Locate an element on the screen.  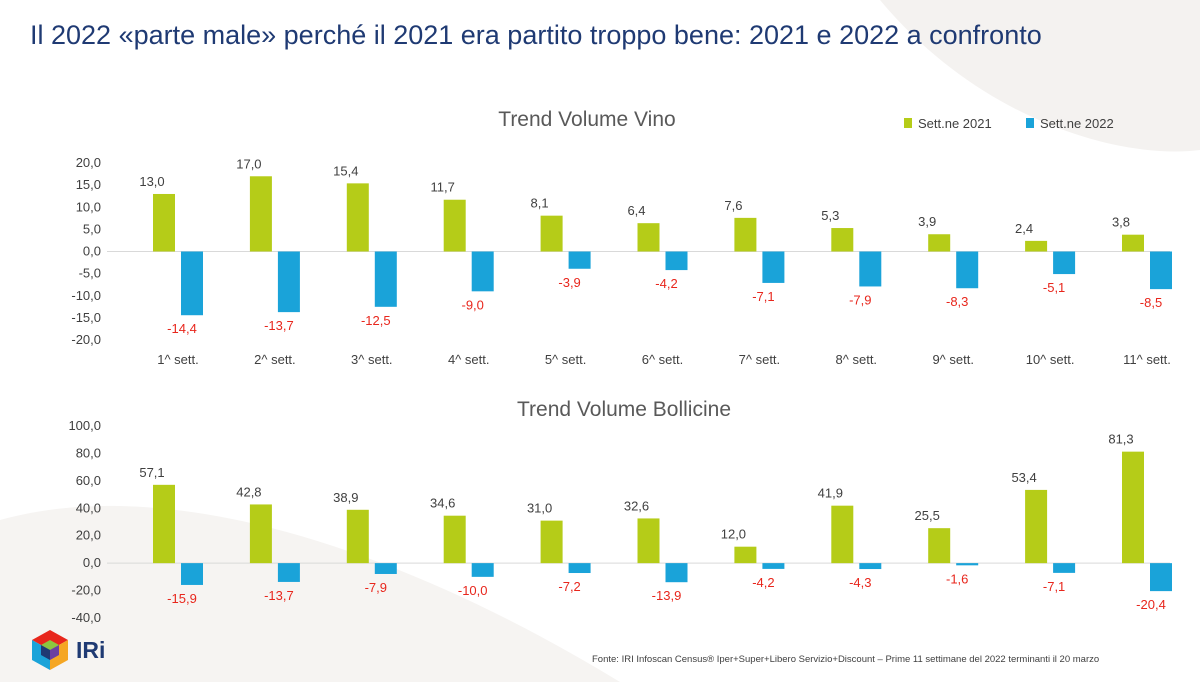
bar-label-2021: 8,1 is located at coordinates (540, 203).